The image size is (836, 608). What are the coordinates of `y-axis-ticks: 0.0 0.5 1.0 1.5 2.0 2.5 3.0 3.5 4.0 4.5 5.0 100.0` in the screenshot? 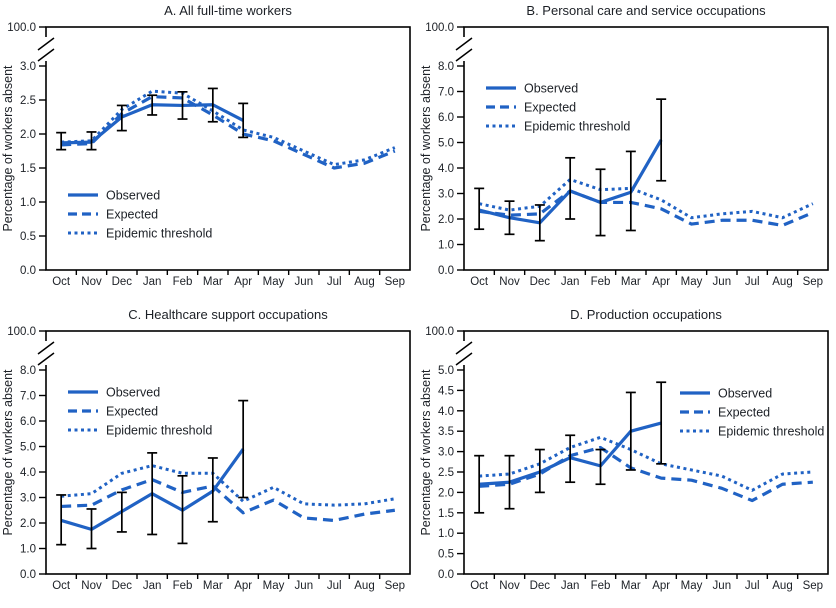 It's located at (444, 453).